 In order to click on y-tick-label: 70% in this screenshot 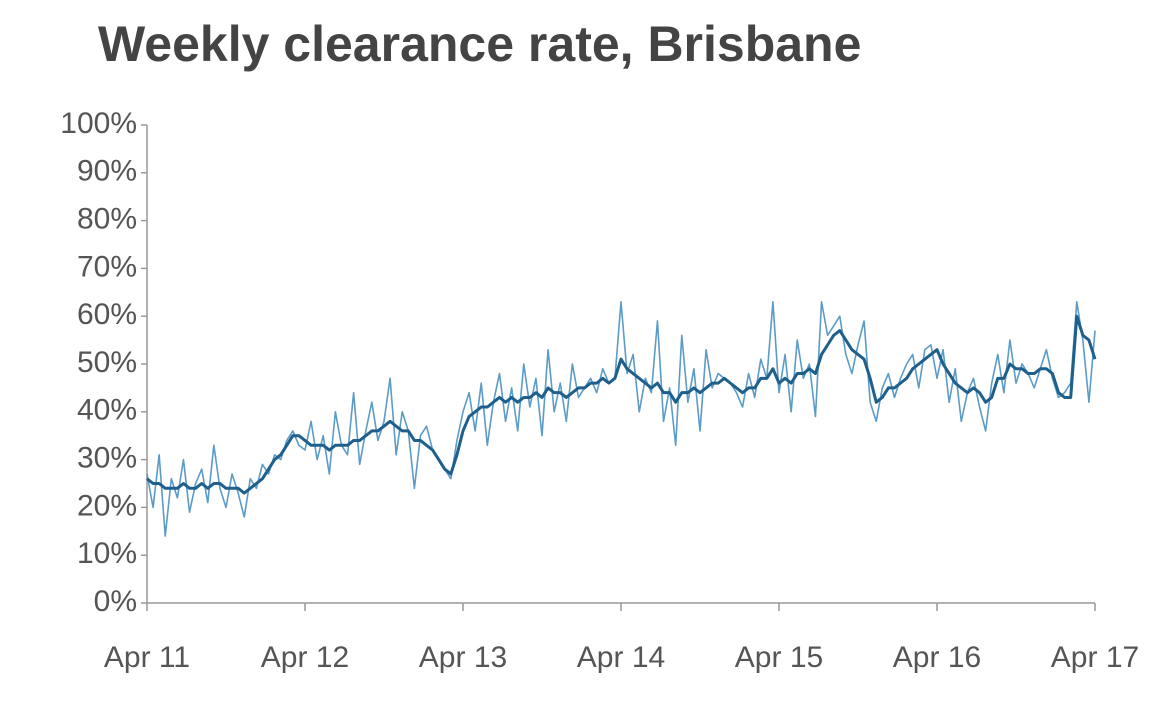, I will do `click(107, 266)`.